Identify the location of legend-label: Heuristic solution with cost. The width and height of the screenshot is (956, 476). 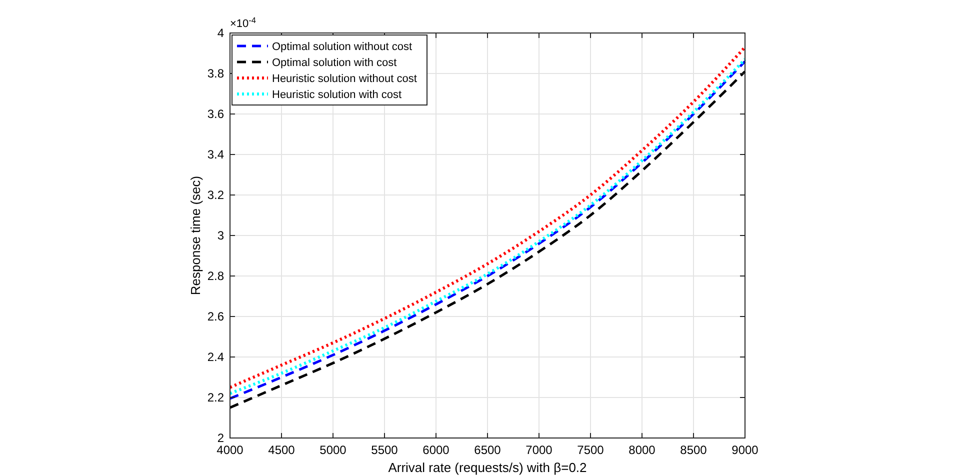
(337, 95).